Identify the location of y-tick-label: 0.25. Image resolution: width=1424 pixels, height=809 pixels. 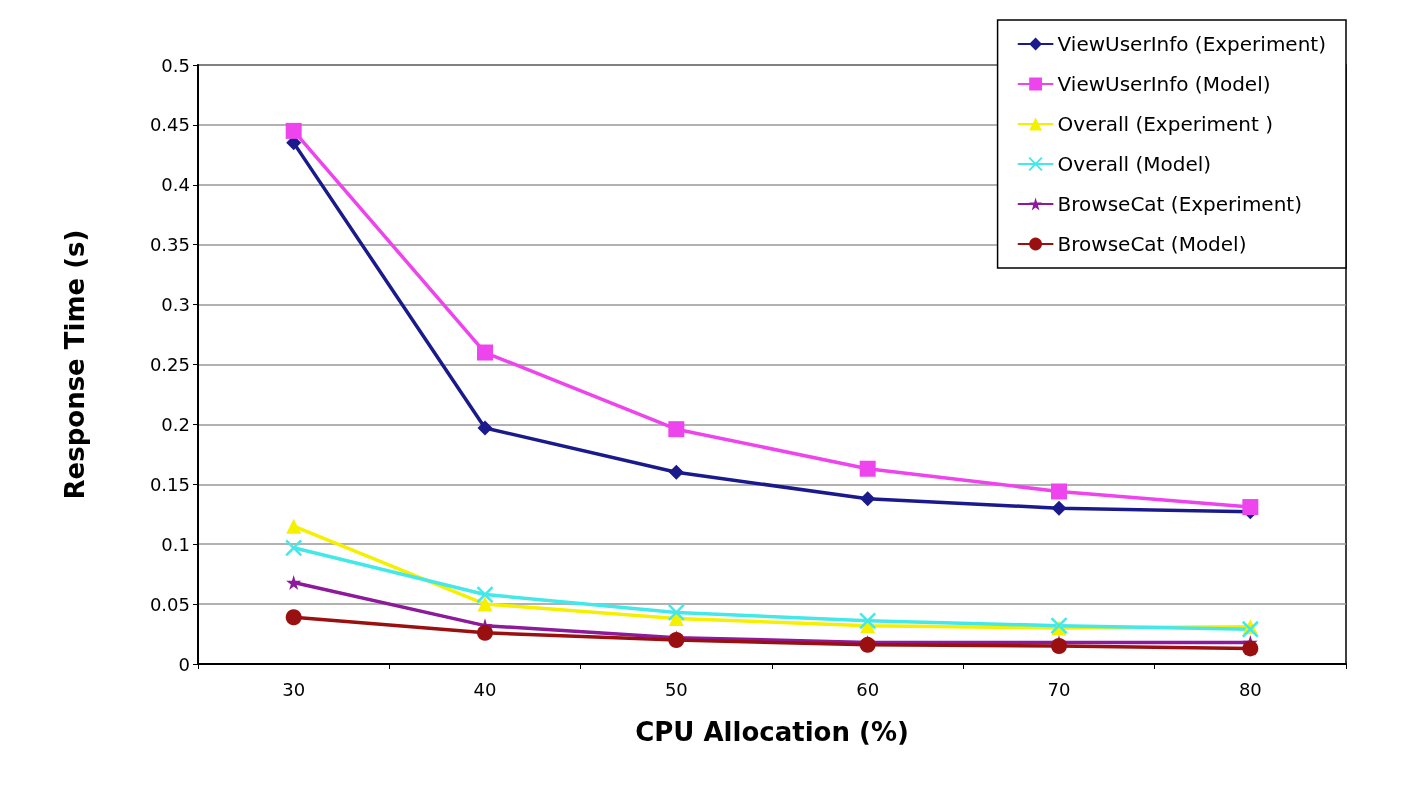
(169, 364).